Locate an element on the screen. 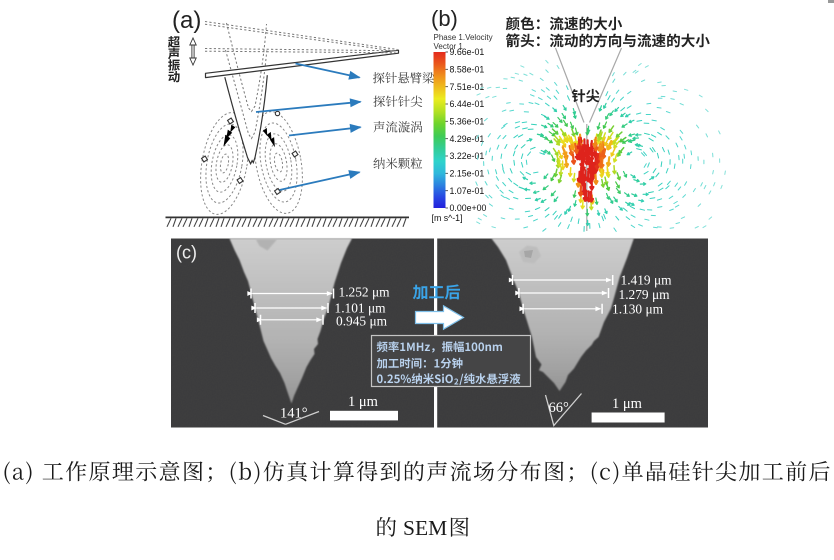 This screenshot has width=834, height=560. svg-text: 0.00e+00 is located at coordinates (468, 208).